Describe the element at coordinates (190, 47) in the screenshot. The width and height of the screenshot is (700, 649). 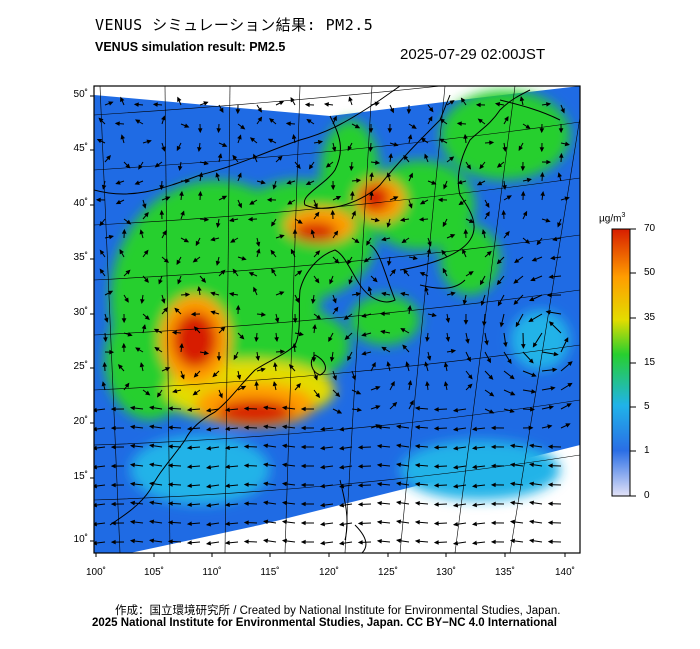
I see `title-english: VENUS simulation result: PM2.5` at that location.